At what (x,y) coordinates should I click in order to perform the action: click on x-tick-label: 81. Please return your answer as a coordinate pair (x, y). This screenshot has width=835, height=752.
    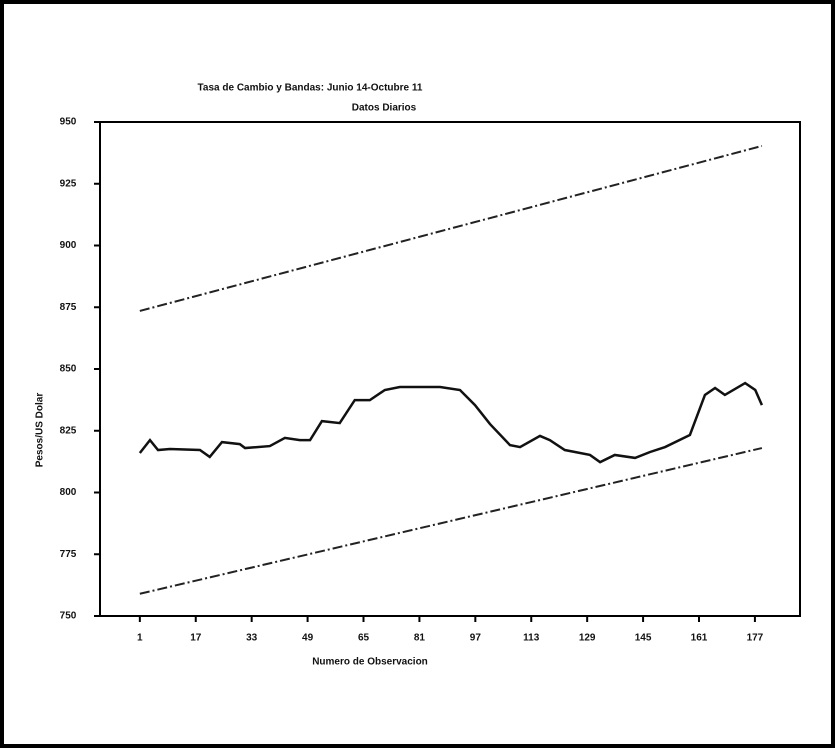
    Looking at the image, I should click on (420, 638).